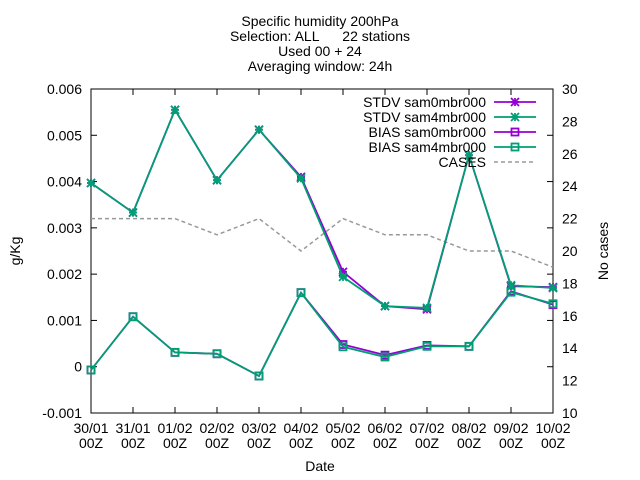 This screenshot has height=480, width=640. What do you see at coordinates (570, 219) in the screenshot?
I see `y2-tick-label: 22` at bounding box center [570, 219].